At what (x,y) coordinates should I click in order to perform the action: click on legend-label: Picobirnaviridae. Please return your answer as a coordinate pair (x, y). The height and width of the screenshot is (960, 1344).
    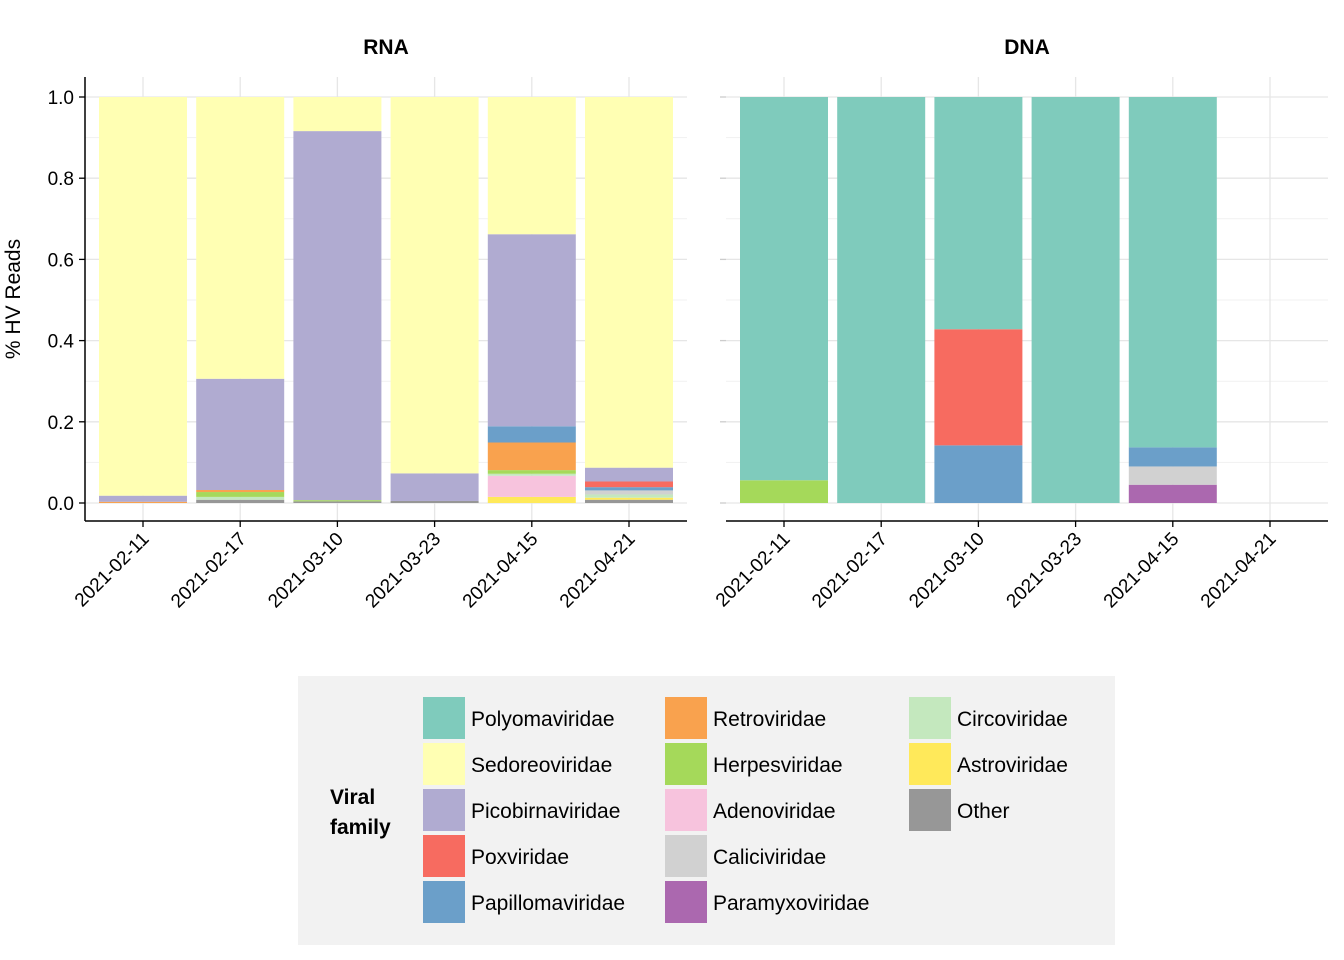
    Looking at the image, I should click on (545, 811).